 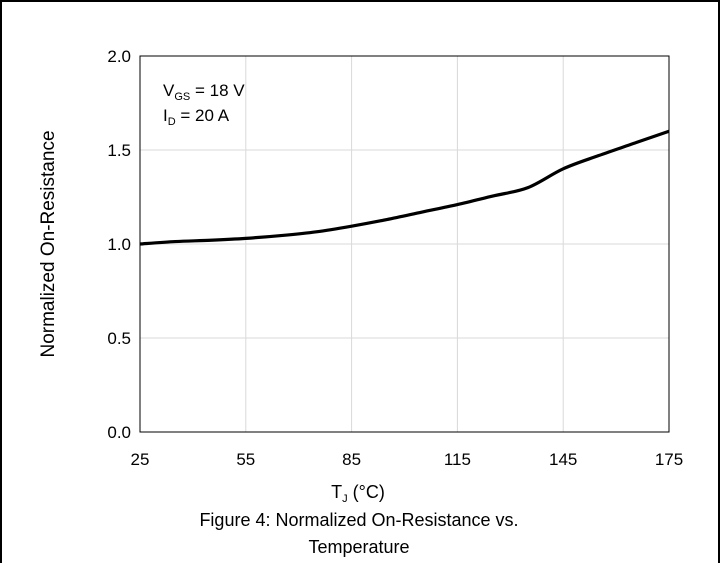 I want to click on x-tick-label: 85, so click(x=351, y=459).